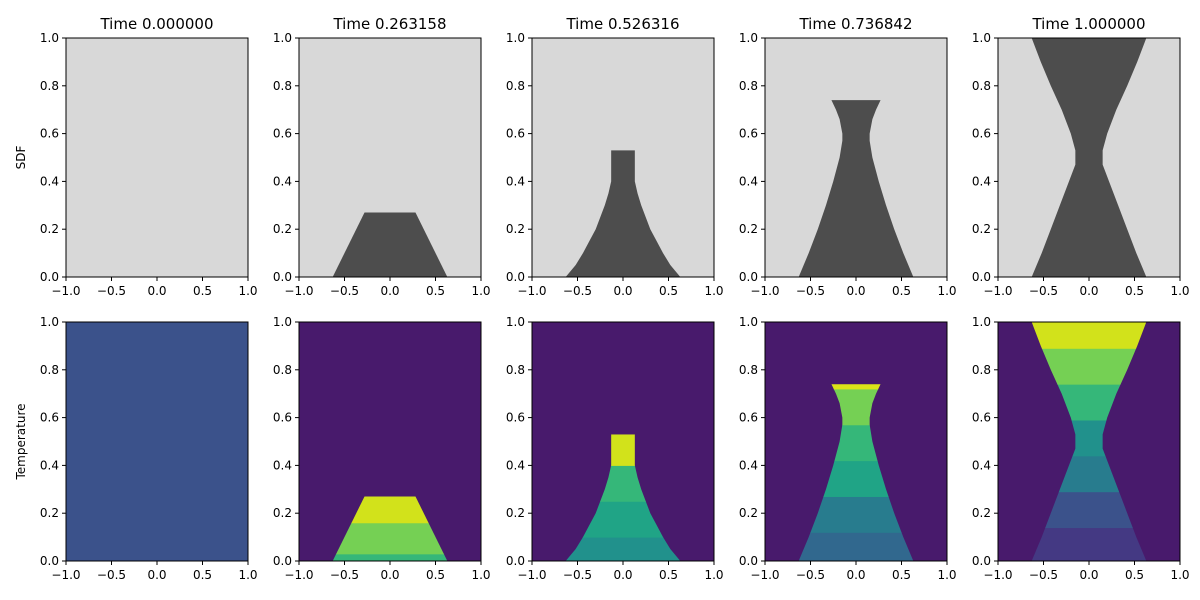 The image size is (1200, 600). I want to click on temperature-panel-4: −1.0 −0.5 0.0 0.5 1.0 0.0 0.2 0.4 0.6 0.8 1.0, so click(1081, 448).